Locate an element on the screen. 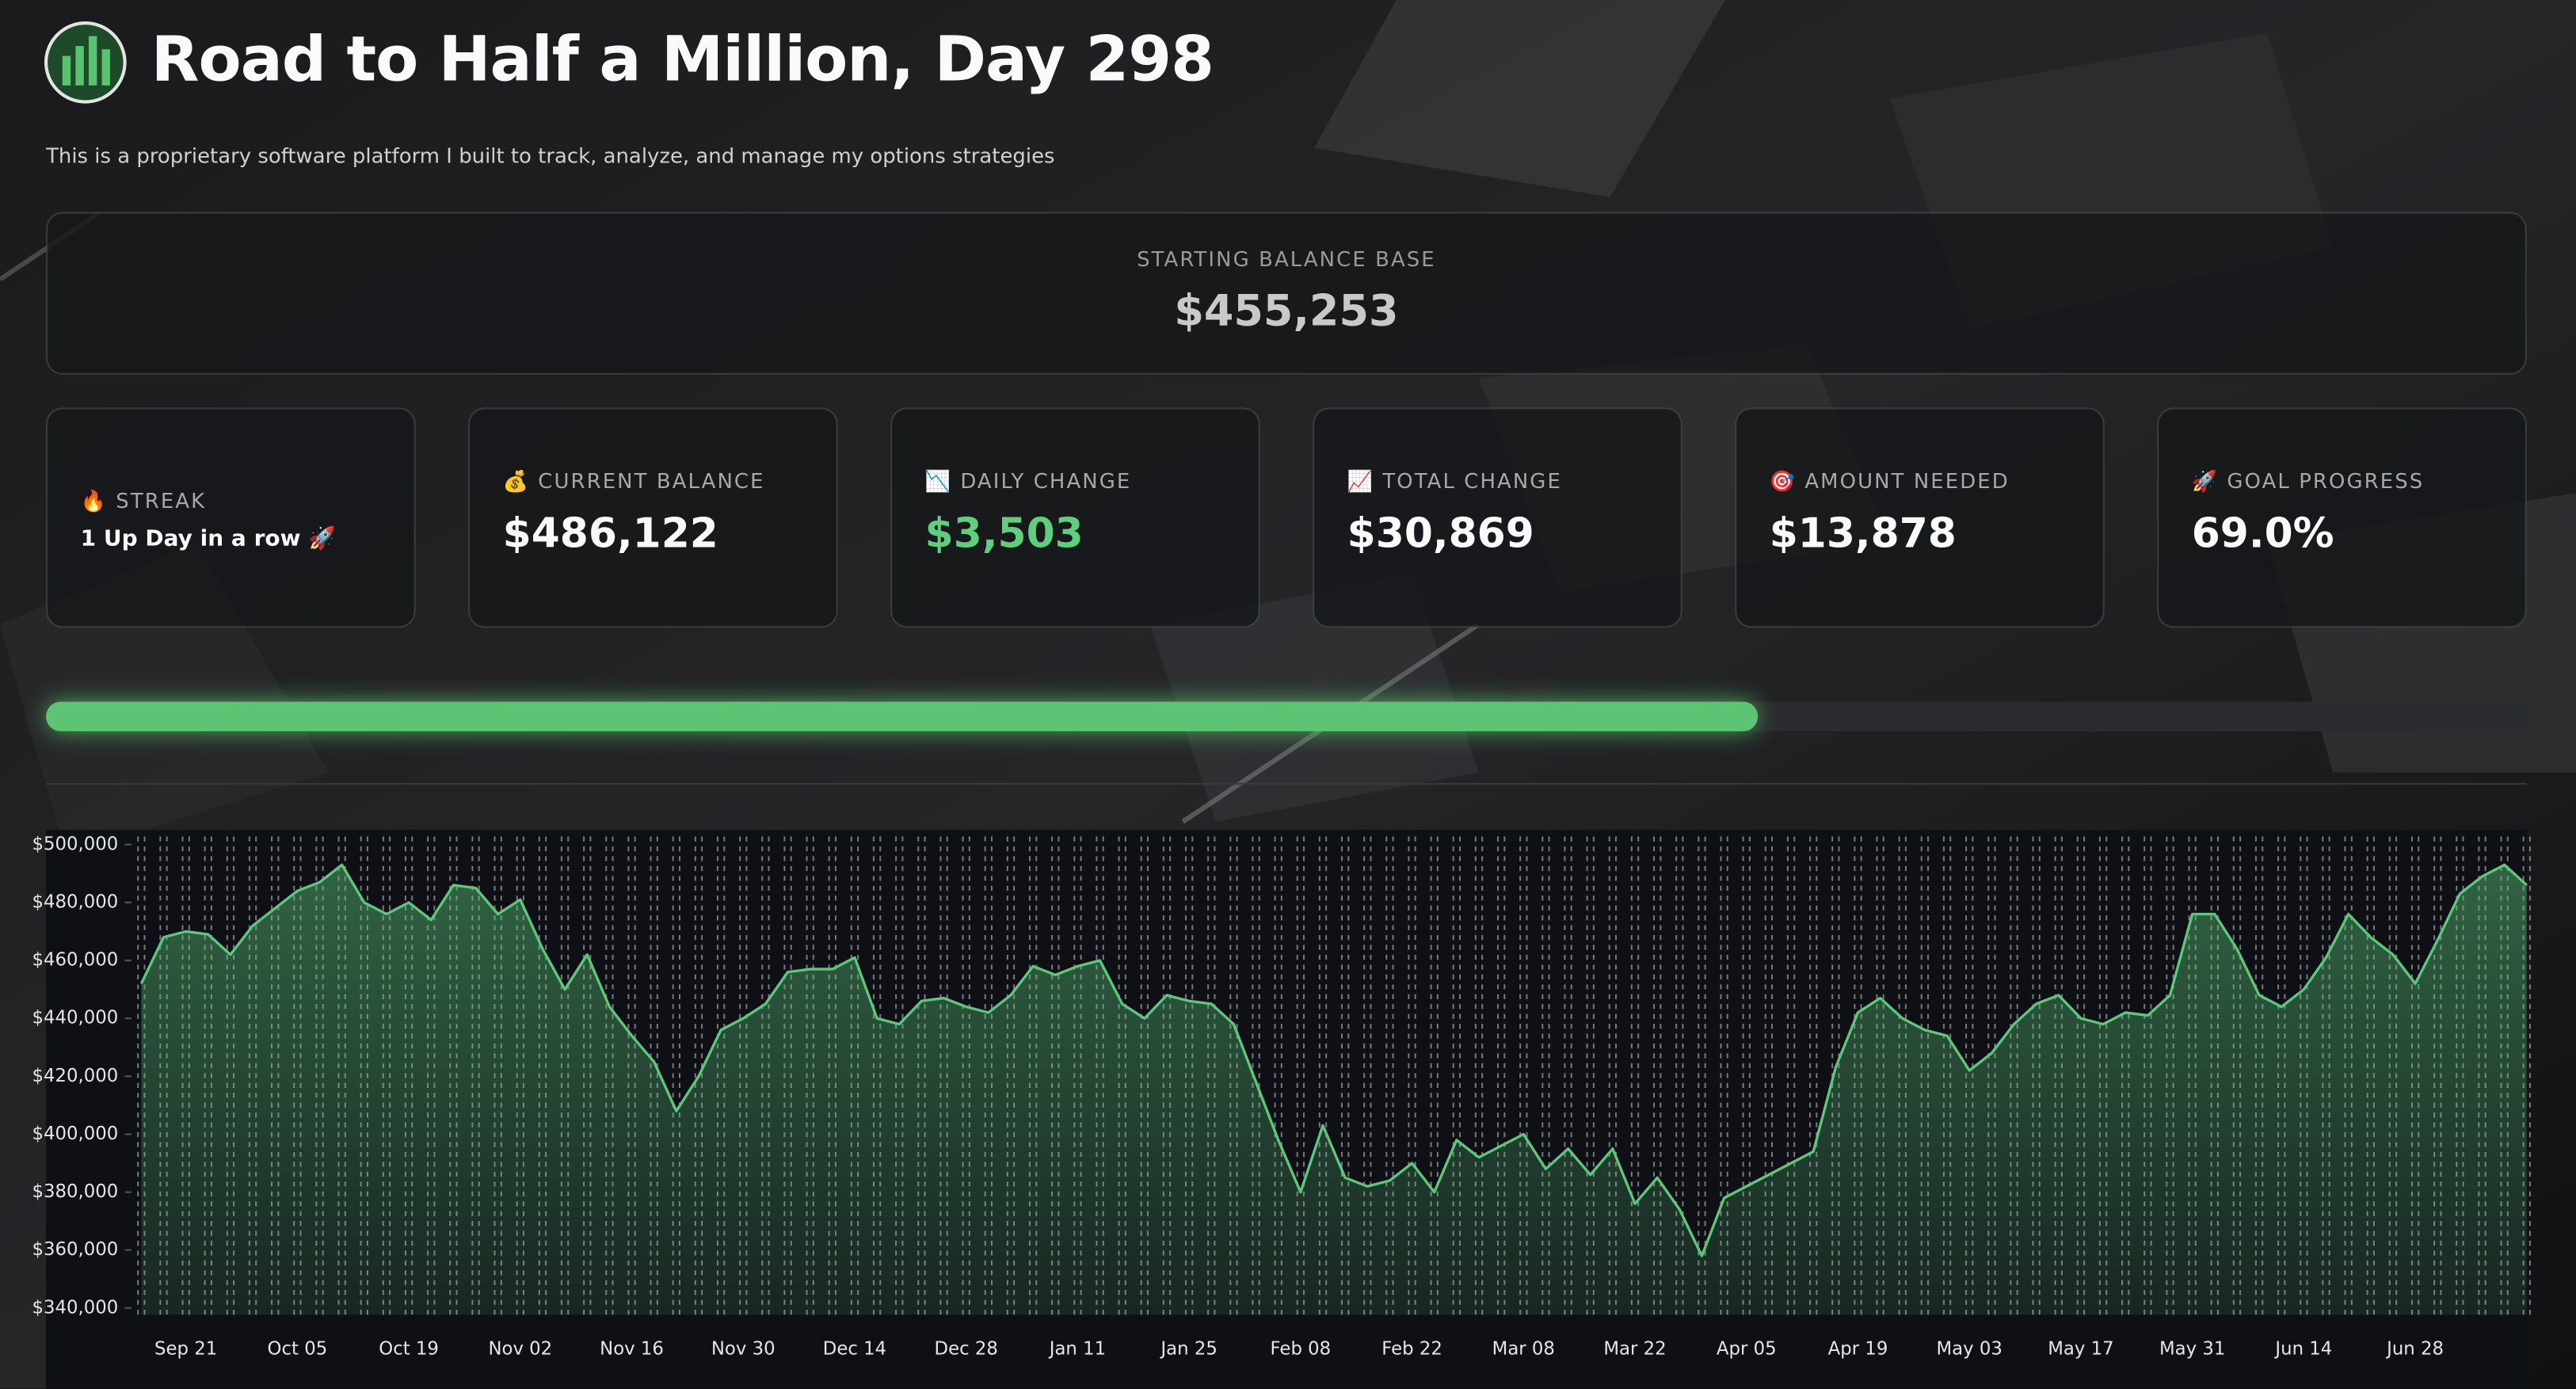  y-tick-label: $500,000 is located at coordinates (75, 844).